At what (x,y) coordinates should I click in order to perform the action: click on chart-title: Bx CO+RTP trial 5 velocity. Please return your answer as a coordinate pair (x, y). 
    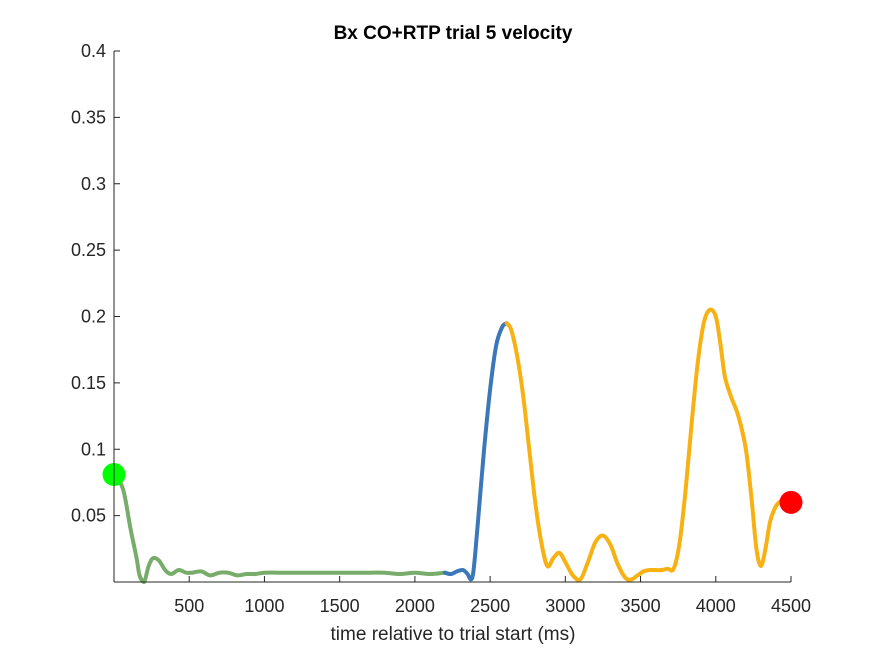
    Looking at the image, I should click on (453, 33).